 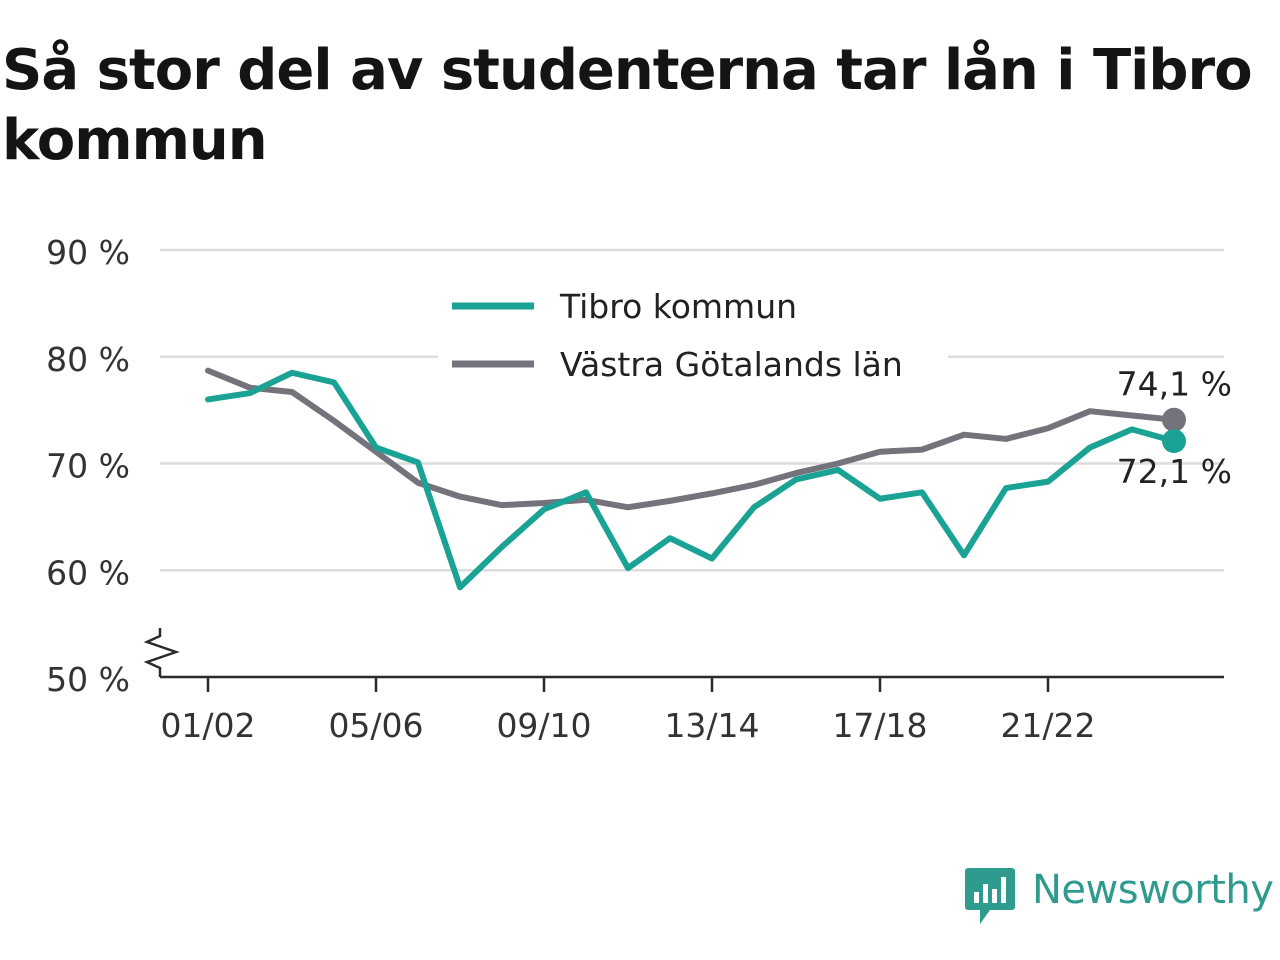 I want to click on newsworthy-logo: Newsworthy, so click(x=1122, y=896).